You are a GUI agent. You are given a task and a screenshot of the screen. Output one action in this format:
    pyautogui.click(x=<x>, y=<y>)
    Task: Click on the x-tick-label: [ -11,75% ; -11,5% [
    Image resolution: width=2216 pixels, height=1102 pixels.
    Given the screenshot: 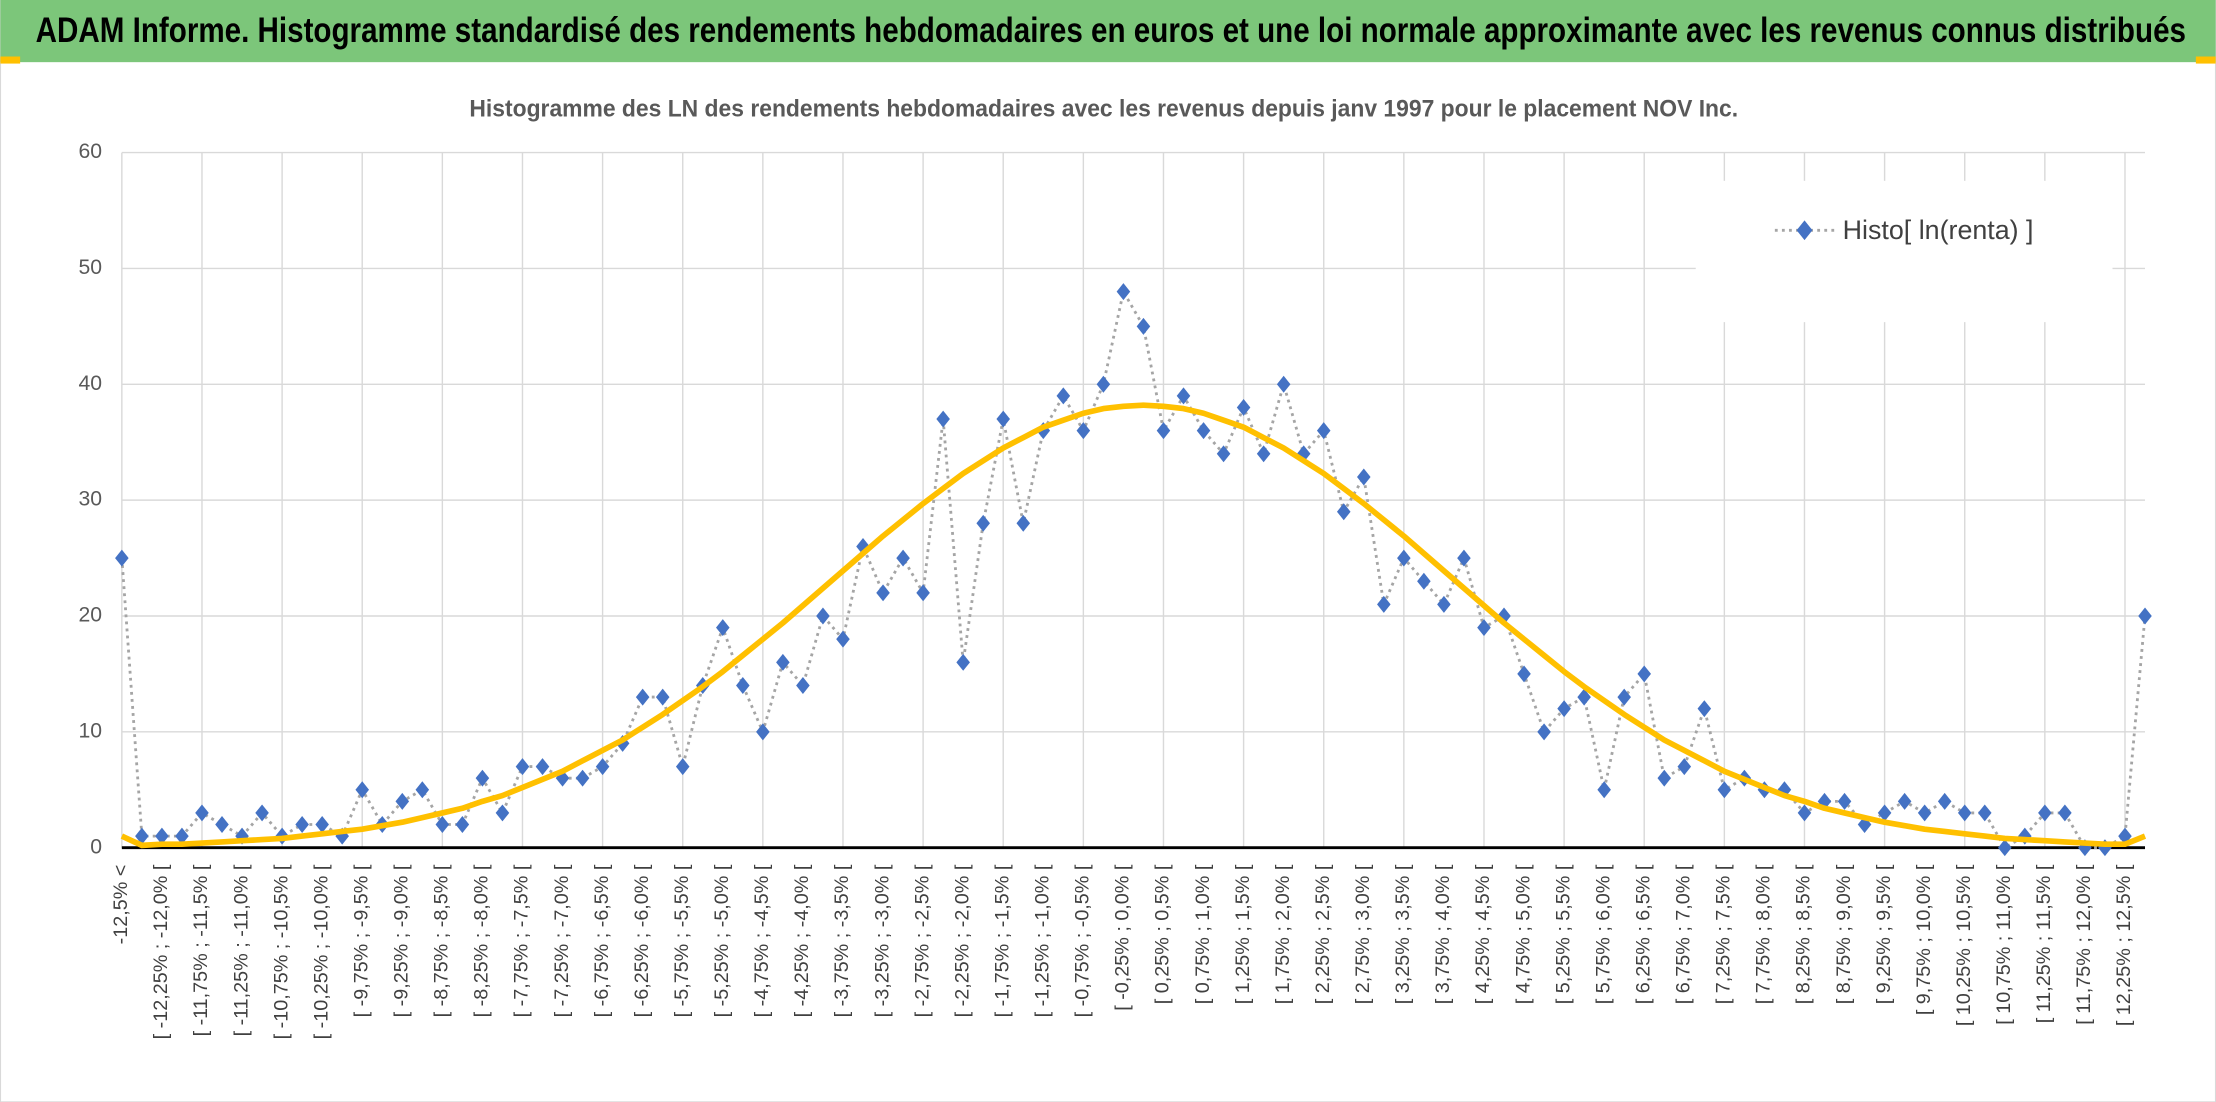 What is the action you would take?
    pyautogui.click(x=201, y=950)
    